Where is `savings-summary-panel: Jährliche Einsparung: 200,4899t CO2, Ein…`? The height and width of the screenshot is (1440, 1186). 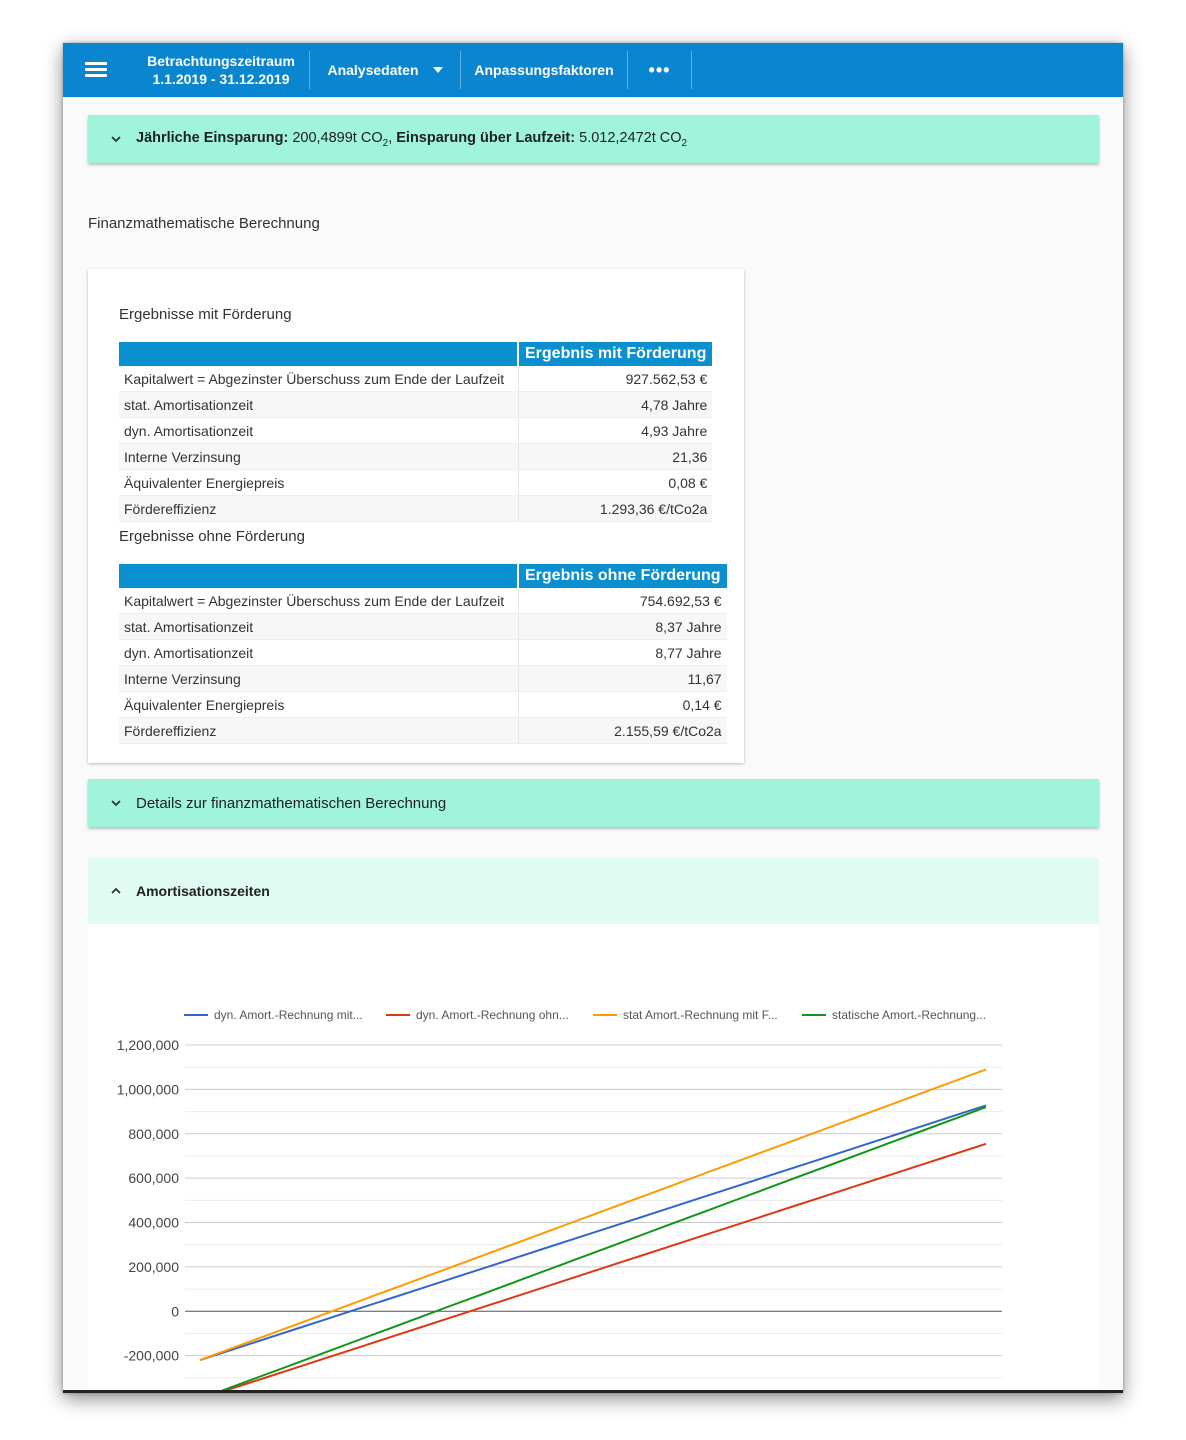 savings-summary-panel: Jährliche Einsparung: 200,4899t CO2, Ein… is located at coordinates (593, 139).